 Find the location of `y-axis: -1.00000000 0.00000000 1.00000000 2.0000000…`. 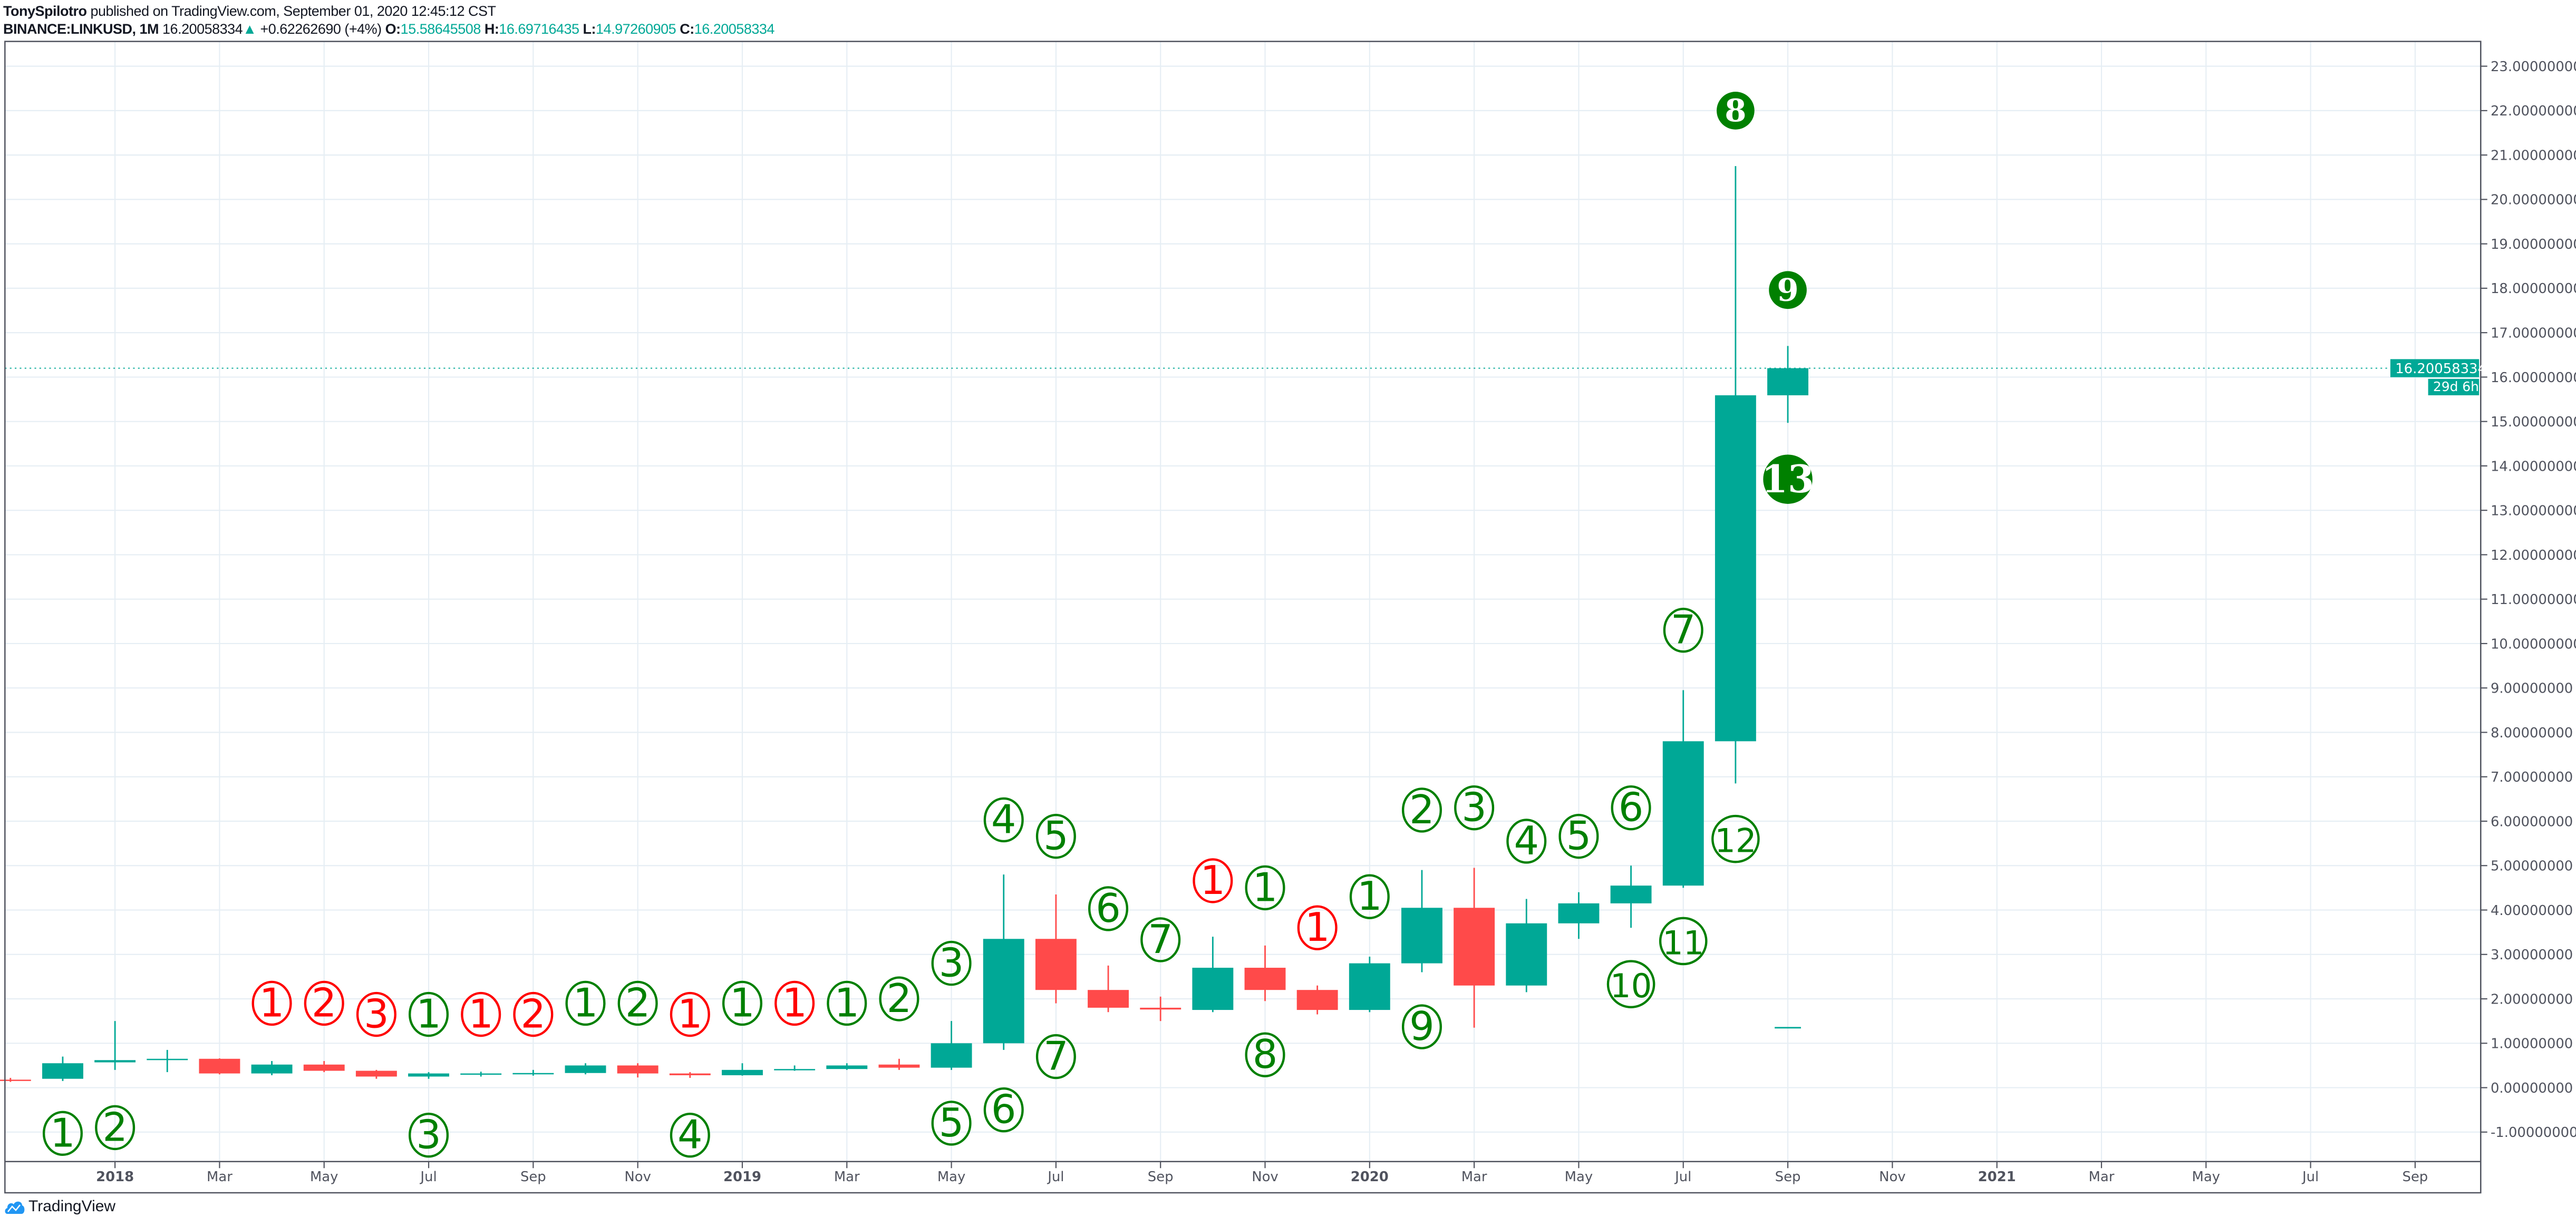

y-axis: -1.00000000 0.00000000 1.00000000 2.0000000… is located at coordinates (2528, 600).